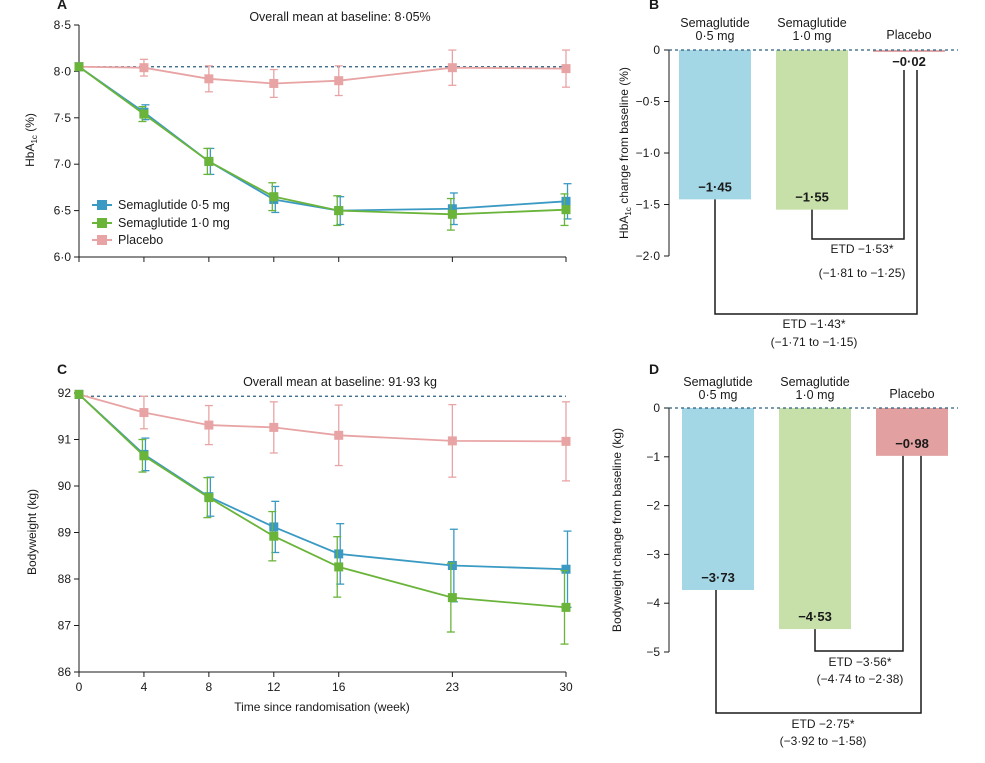  Describe the element at coordinates (648, 102) in the screenshot. I see `panel-b-y-tick-label: −0·5` at that location.